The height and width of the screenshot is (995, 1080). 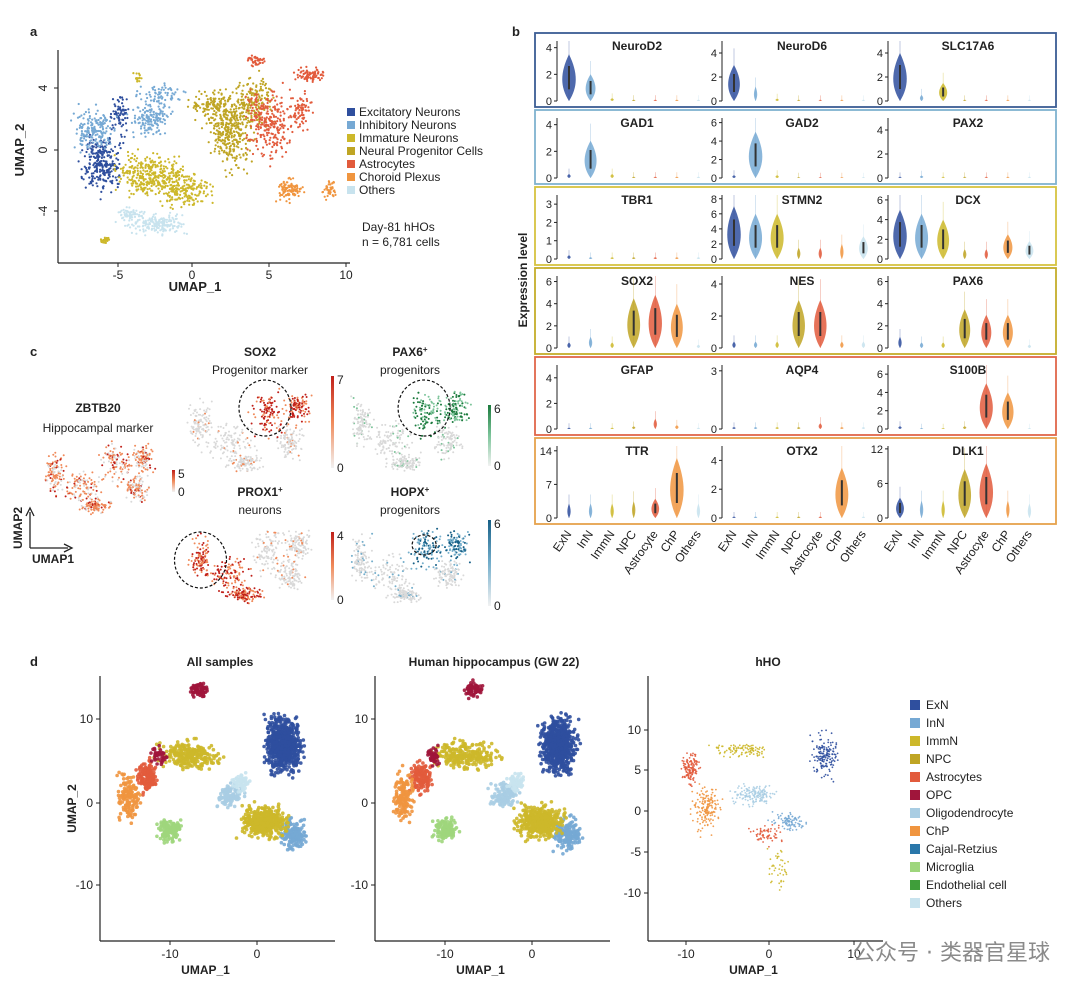 I want to click on violin-InN, so click(x=921, y=98).